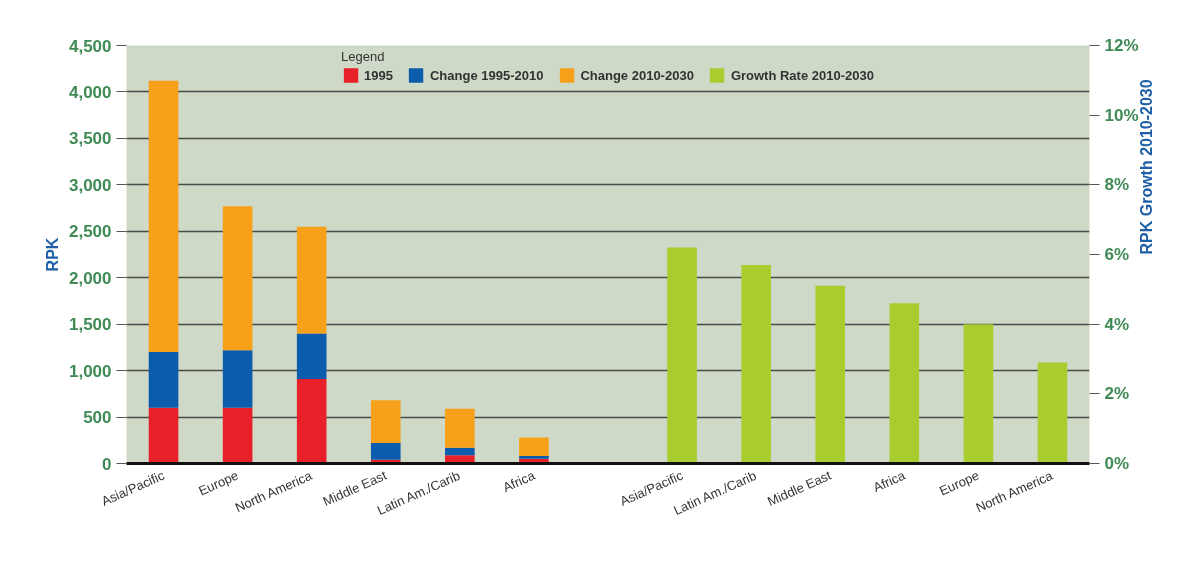 The image size is (1193, 562). Describe the element at coordinates (1117, 394) in the screenshot. I see `y2-tick-label: 2%` at that location.